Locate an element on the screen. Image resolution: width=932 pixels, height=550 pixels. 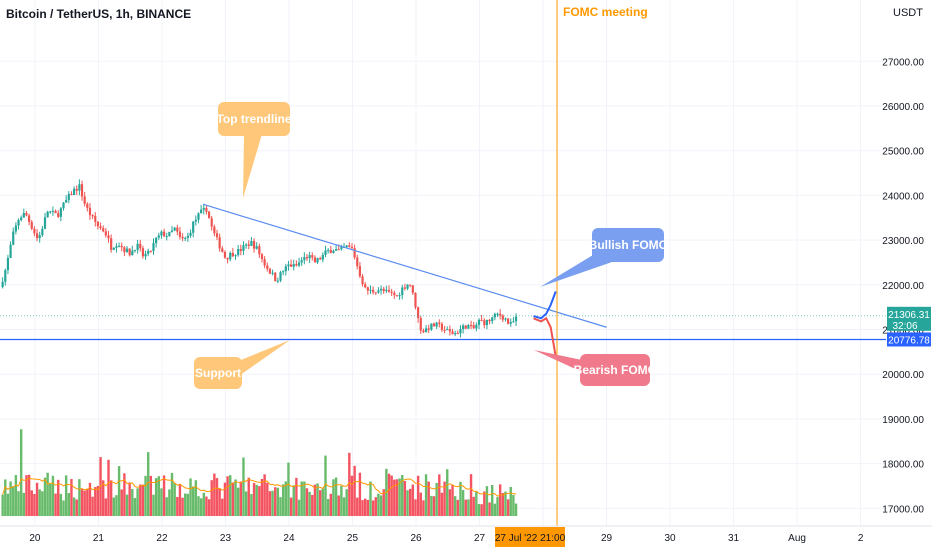
current-price-badge is located at coordinates (909, 318).